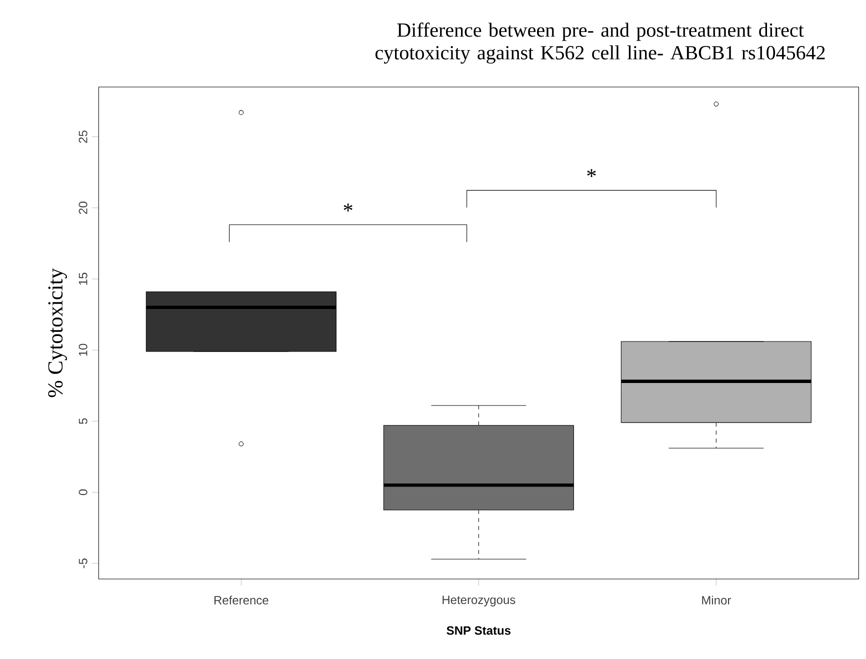 The width and height of the screenshot is (866, 659). Describe the element at coordinates (83, 421) in the screenshot. I see `y-tick-label: 5` at that location.